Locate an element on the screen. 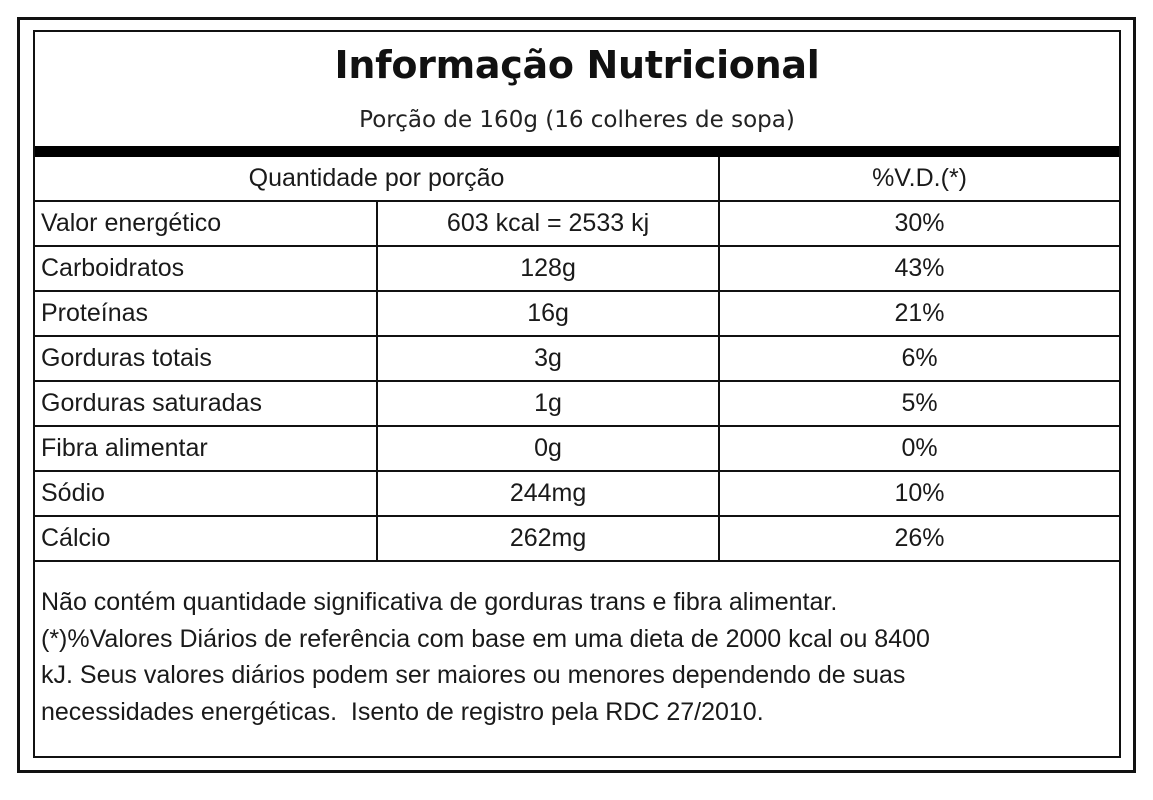  nutrient-name: Gorduras totais is located at coordinates (207, 358).